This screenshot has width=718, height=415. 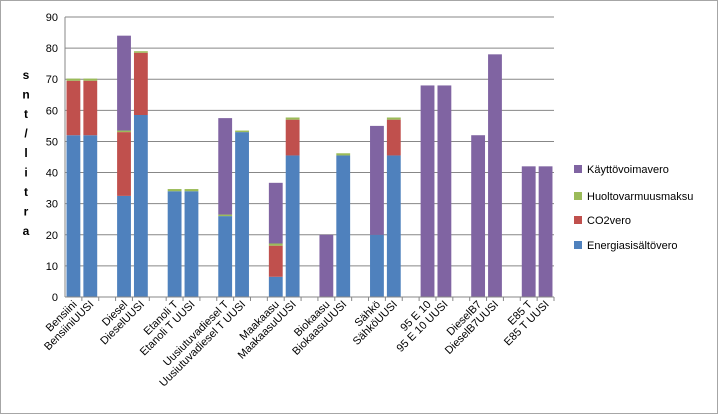 What do you see at coordinates (628, 170) in the screenshot?
I see `legend-entry: Käyttövoimavero` at bounding box center [628, 170].